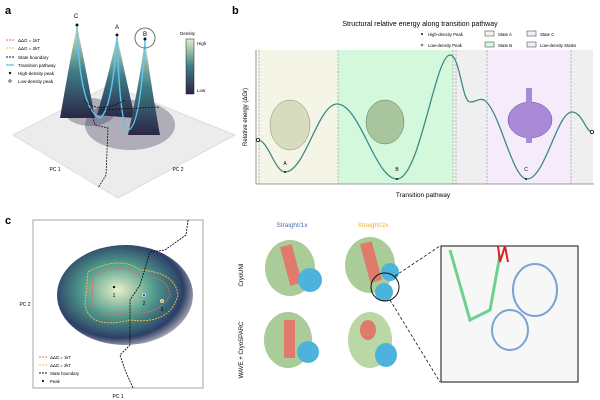 Image resolution: width=600 pixels, height=400 pixels. What do you see at coordinates (8, 221) in the screenshot?
I see `panel-label-c: c` at bounding box center [8, 221].